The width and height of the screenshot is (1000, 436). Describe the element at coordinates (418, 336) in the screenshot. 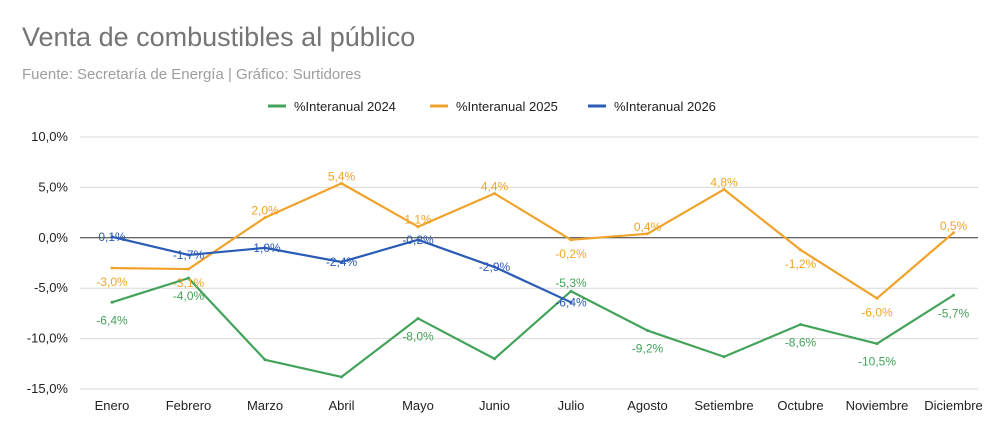

I see `data-label: -8,0%` at that location.